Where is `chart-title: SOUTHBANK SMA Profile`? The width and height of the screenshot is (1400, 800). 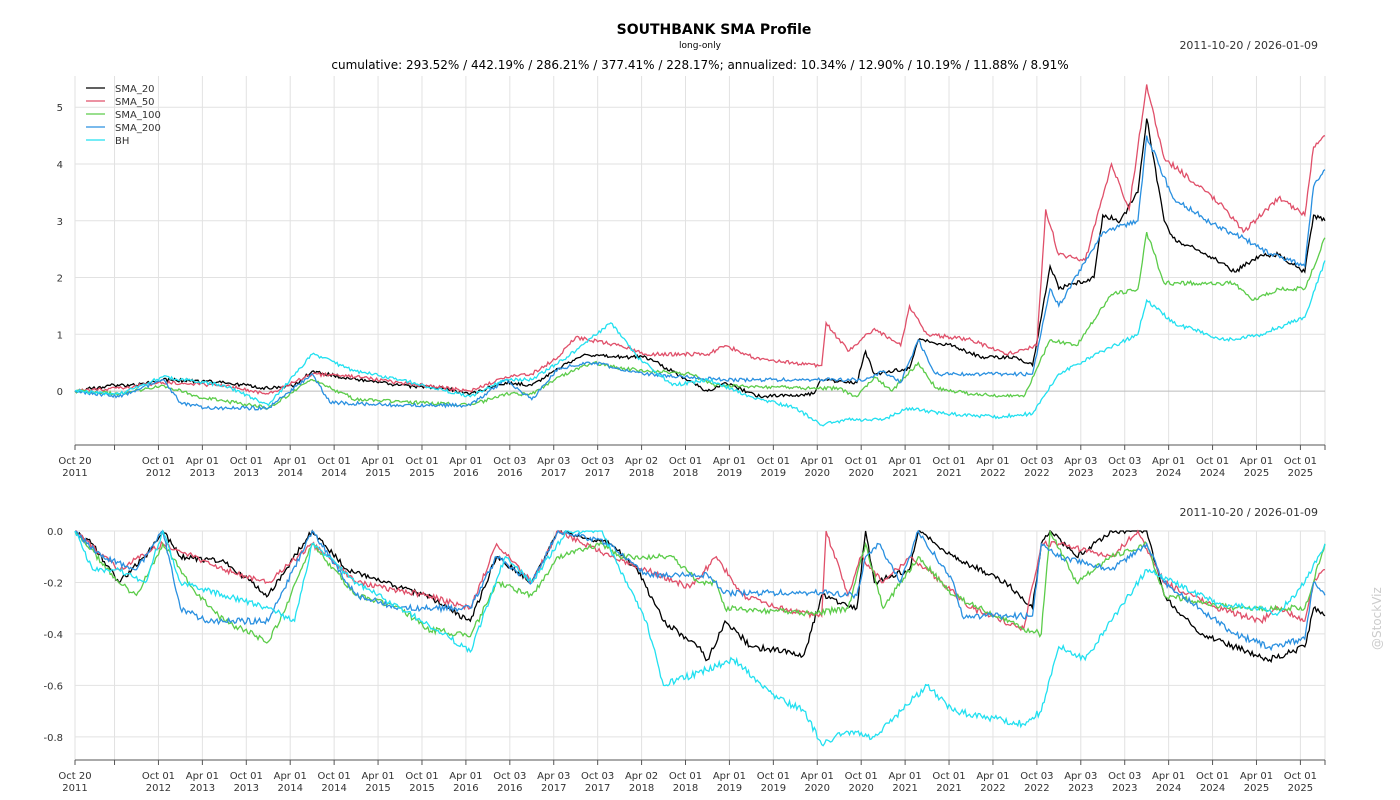 chart-title: SOUTHBANK SMA Profile is located at coordinates (714, 30).